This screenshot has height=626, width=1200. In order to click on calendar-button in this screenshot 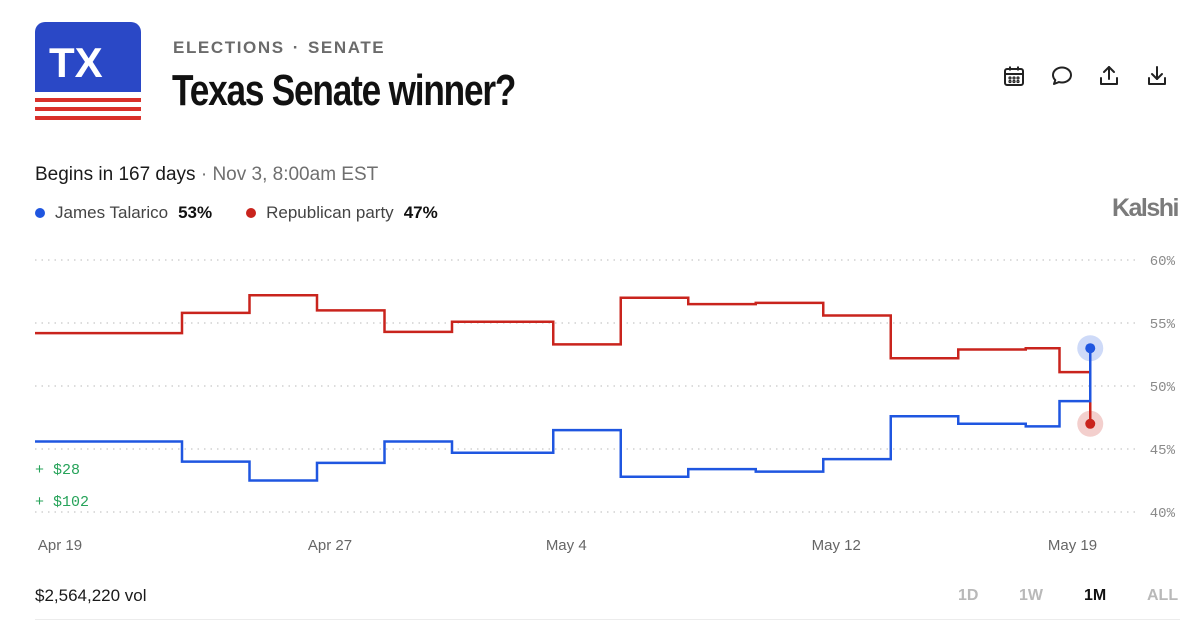, I will do `click(1014, 76)`.